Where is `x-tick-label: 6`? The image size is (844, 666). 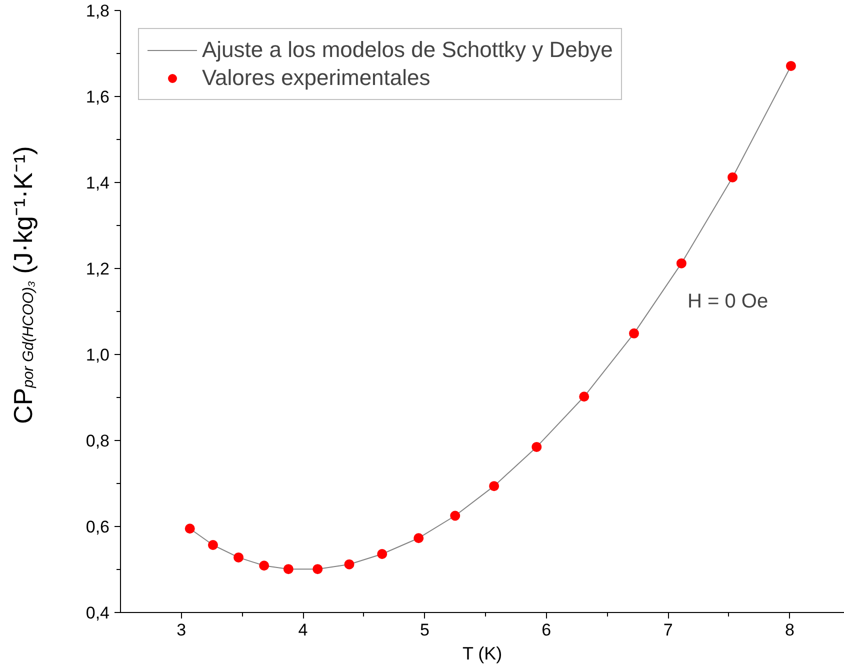
x-tick-label: 6 is located at coordinates (547, 630).